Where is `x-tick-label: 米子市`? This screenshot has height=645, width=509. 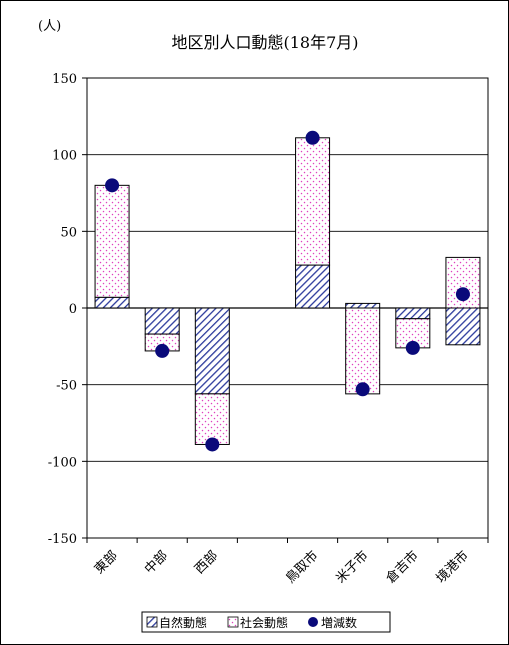 x-tick-label: 米子市 is located at coordinates (352, 567).